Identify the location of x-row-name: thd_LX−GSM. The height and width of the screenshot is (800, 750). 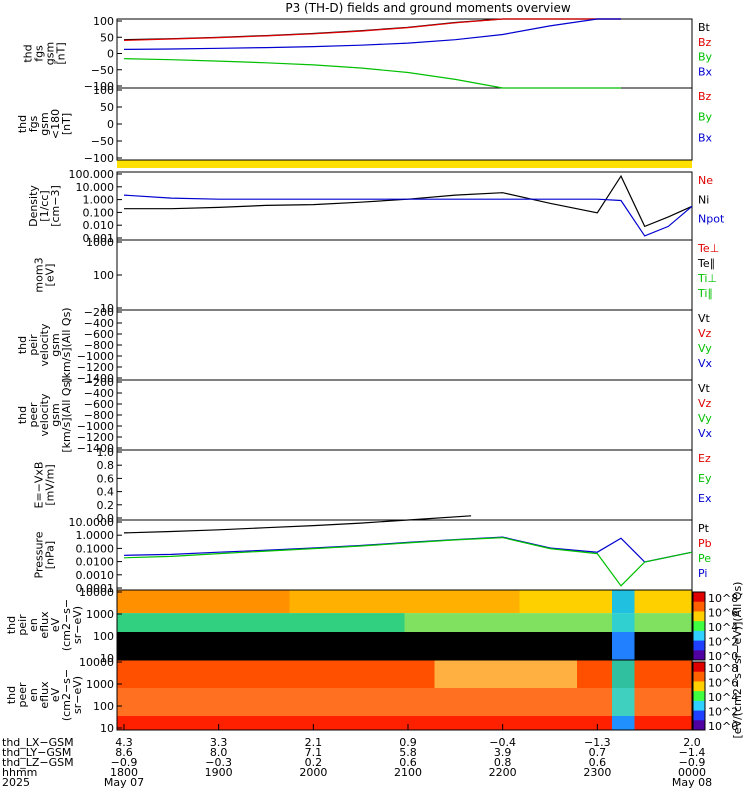
(38, 742).